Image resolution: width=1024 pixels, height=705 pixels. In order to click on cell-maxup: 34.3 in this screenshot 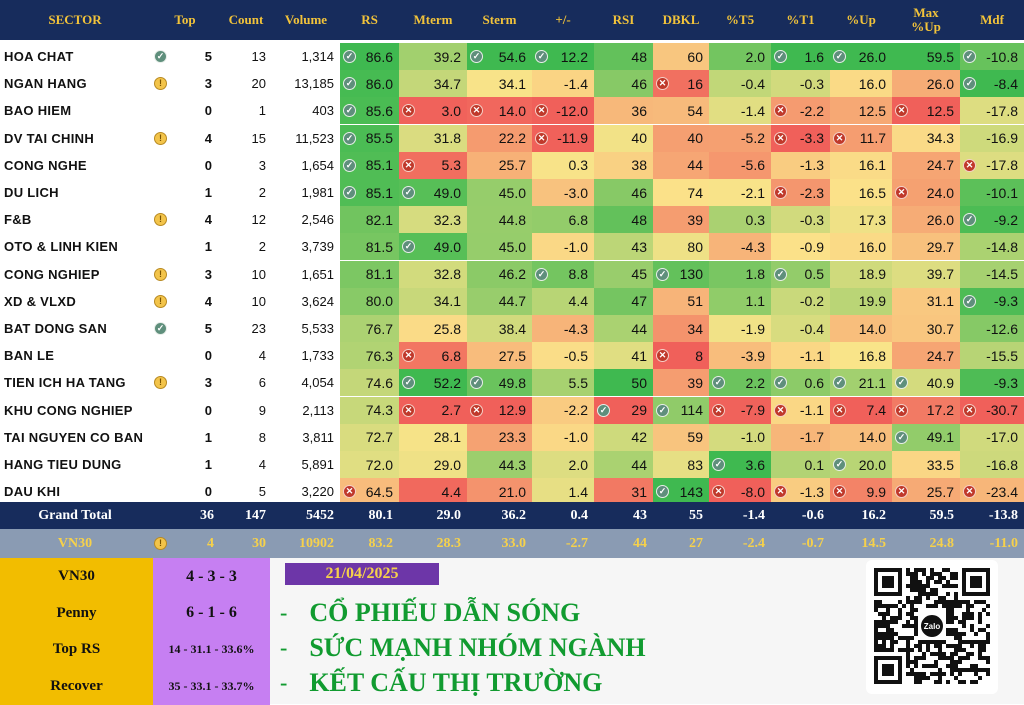, I will do `click(926, 138)`.